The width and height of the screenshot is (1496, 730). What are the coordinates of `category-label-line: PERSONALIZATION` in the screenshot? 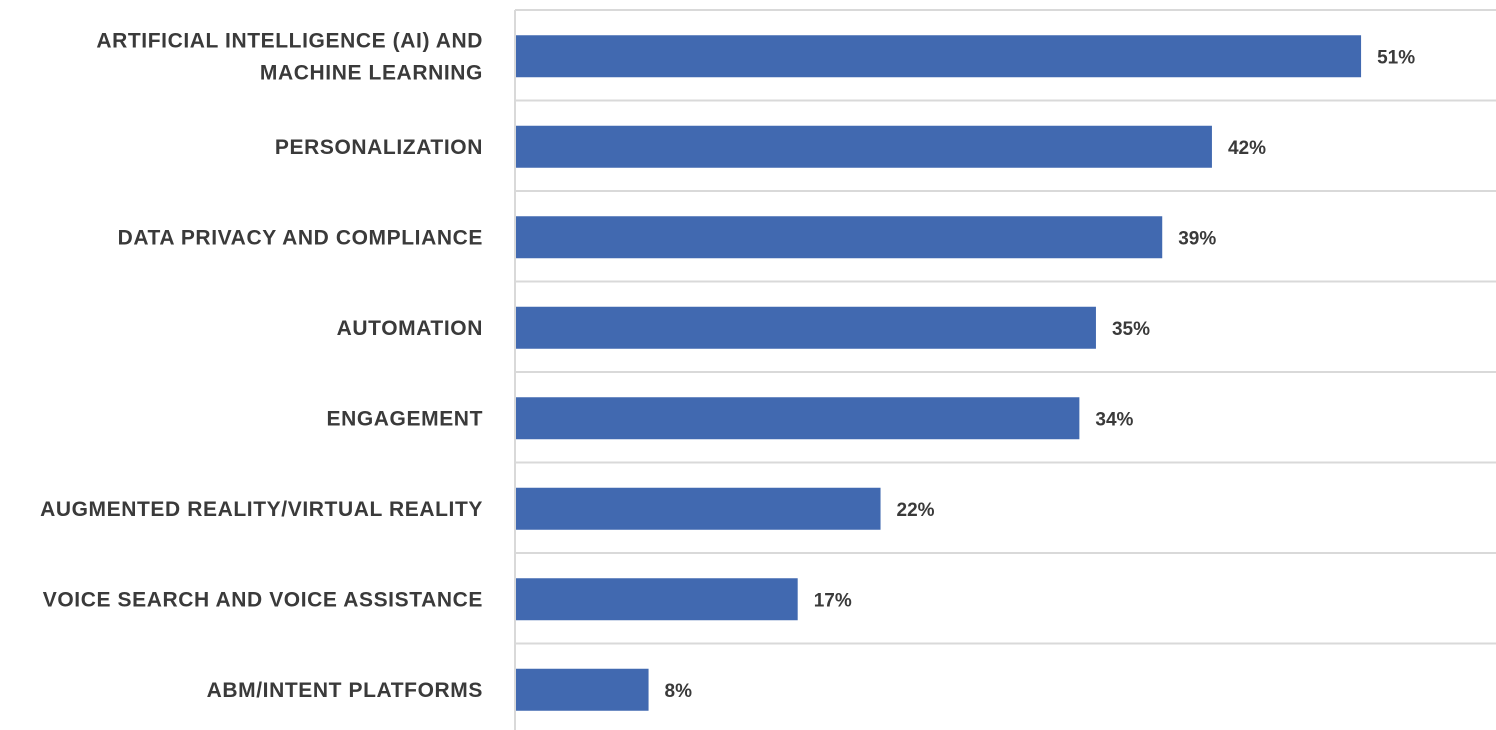 It's located at (379, 147).